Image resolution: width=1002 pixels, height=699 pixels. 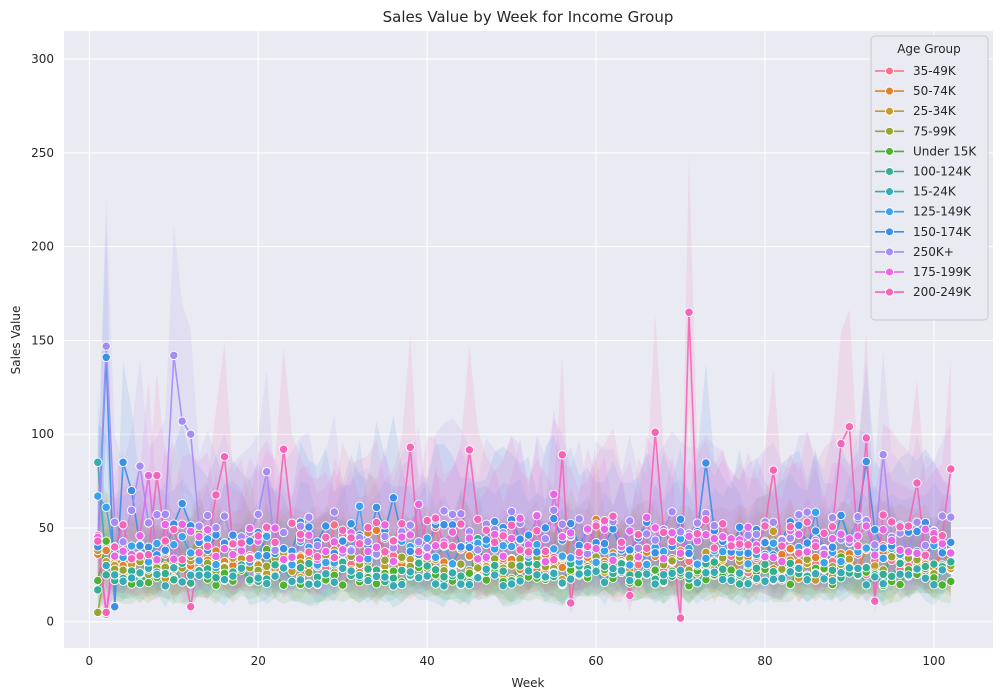 I want to click on legend-label: Under 15K, so click(x=945, y=151).